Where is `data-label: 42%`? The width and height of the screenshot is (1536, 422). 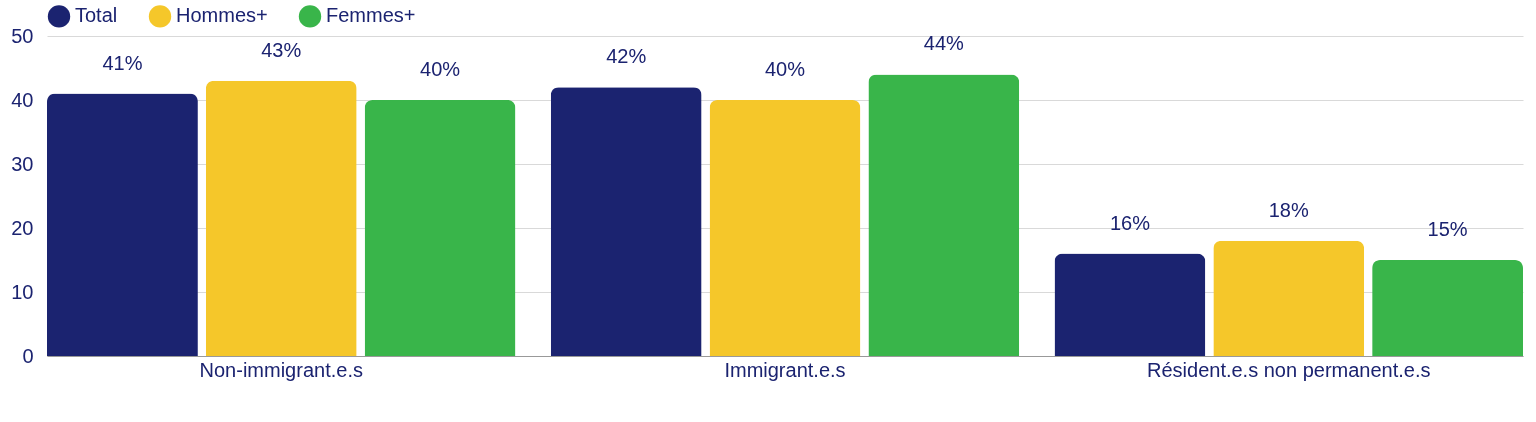 data-label: 42% is located at coordinates (626, 56).